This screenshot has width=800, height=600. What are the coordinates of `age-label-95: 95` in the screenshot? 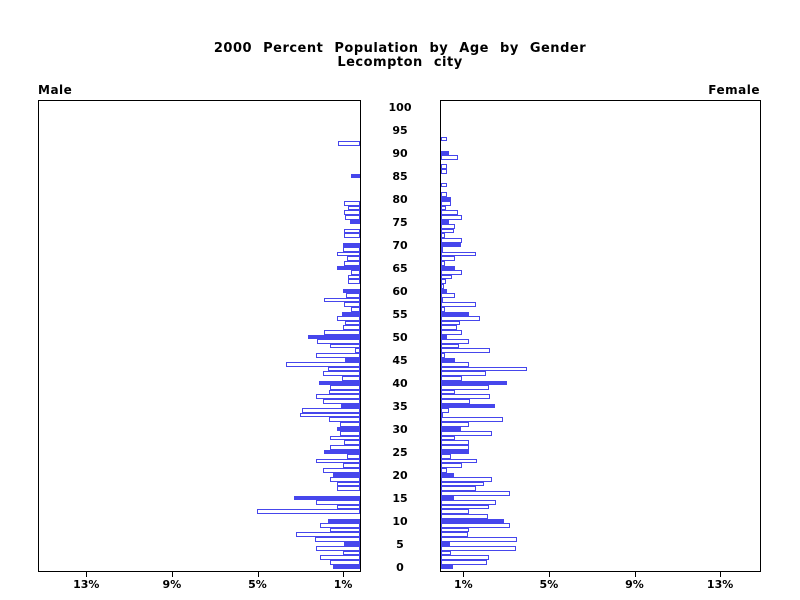 It's located at (400, 130).